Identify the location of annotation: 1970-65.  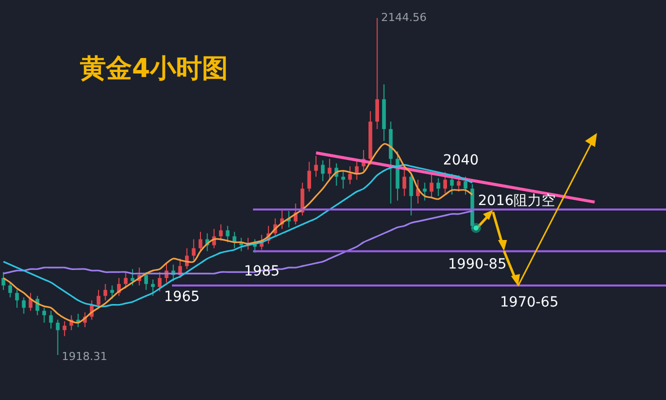
(529, 302).